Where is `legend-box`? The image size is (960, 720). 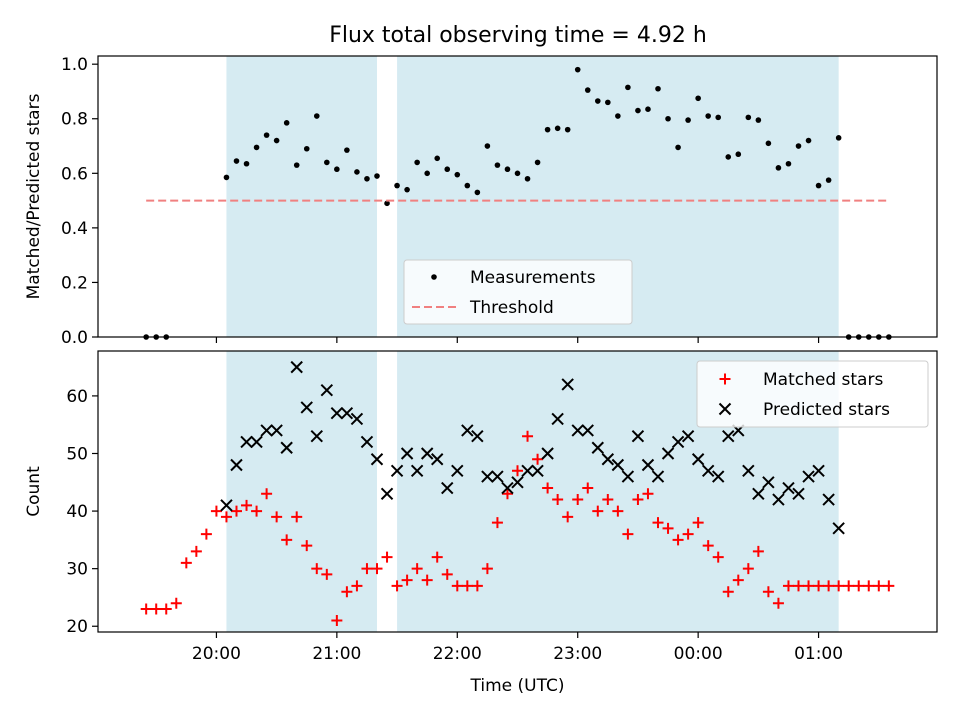 legend-box is located at coordinates (812, 394).